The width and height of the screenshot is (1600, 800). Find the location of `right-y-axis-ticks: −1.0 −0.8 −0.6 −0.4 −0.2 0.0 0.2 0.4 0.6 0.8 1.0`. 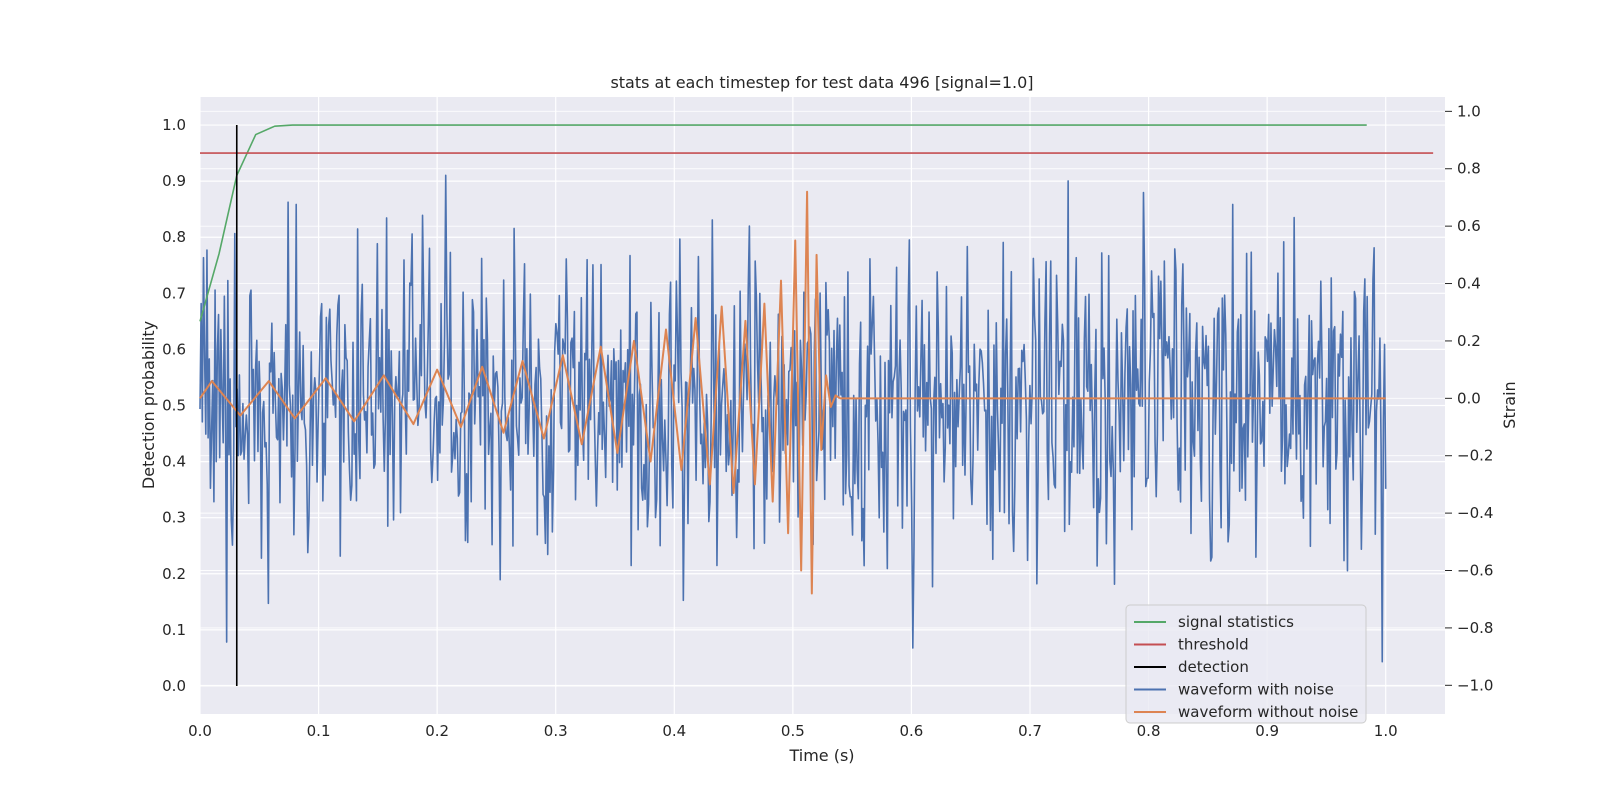

right-y-axis-ticks: −1.0 −0.8 −0.6 −0.4 −0.2 0.0 0.2 0.4 0.6 0.8 1.0 is located at coordinates (1469, 398).